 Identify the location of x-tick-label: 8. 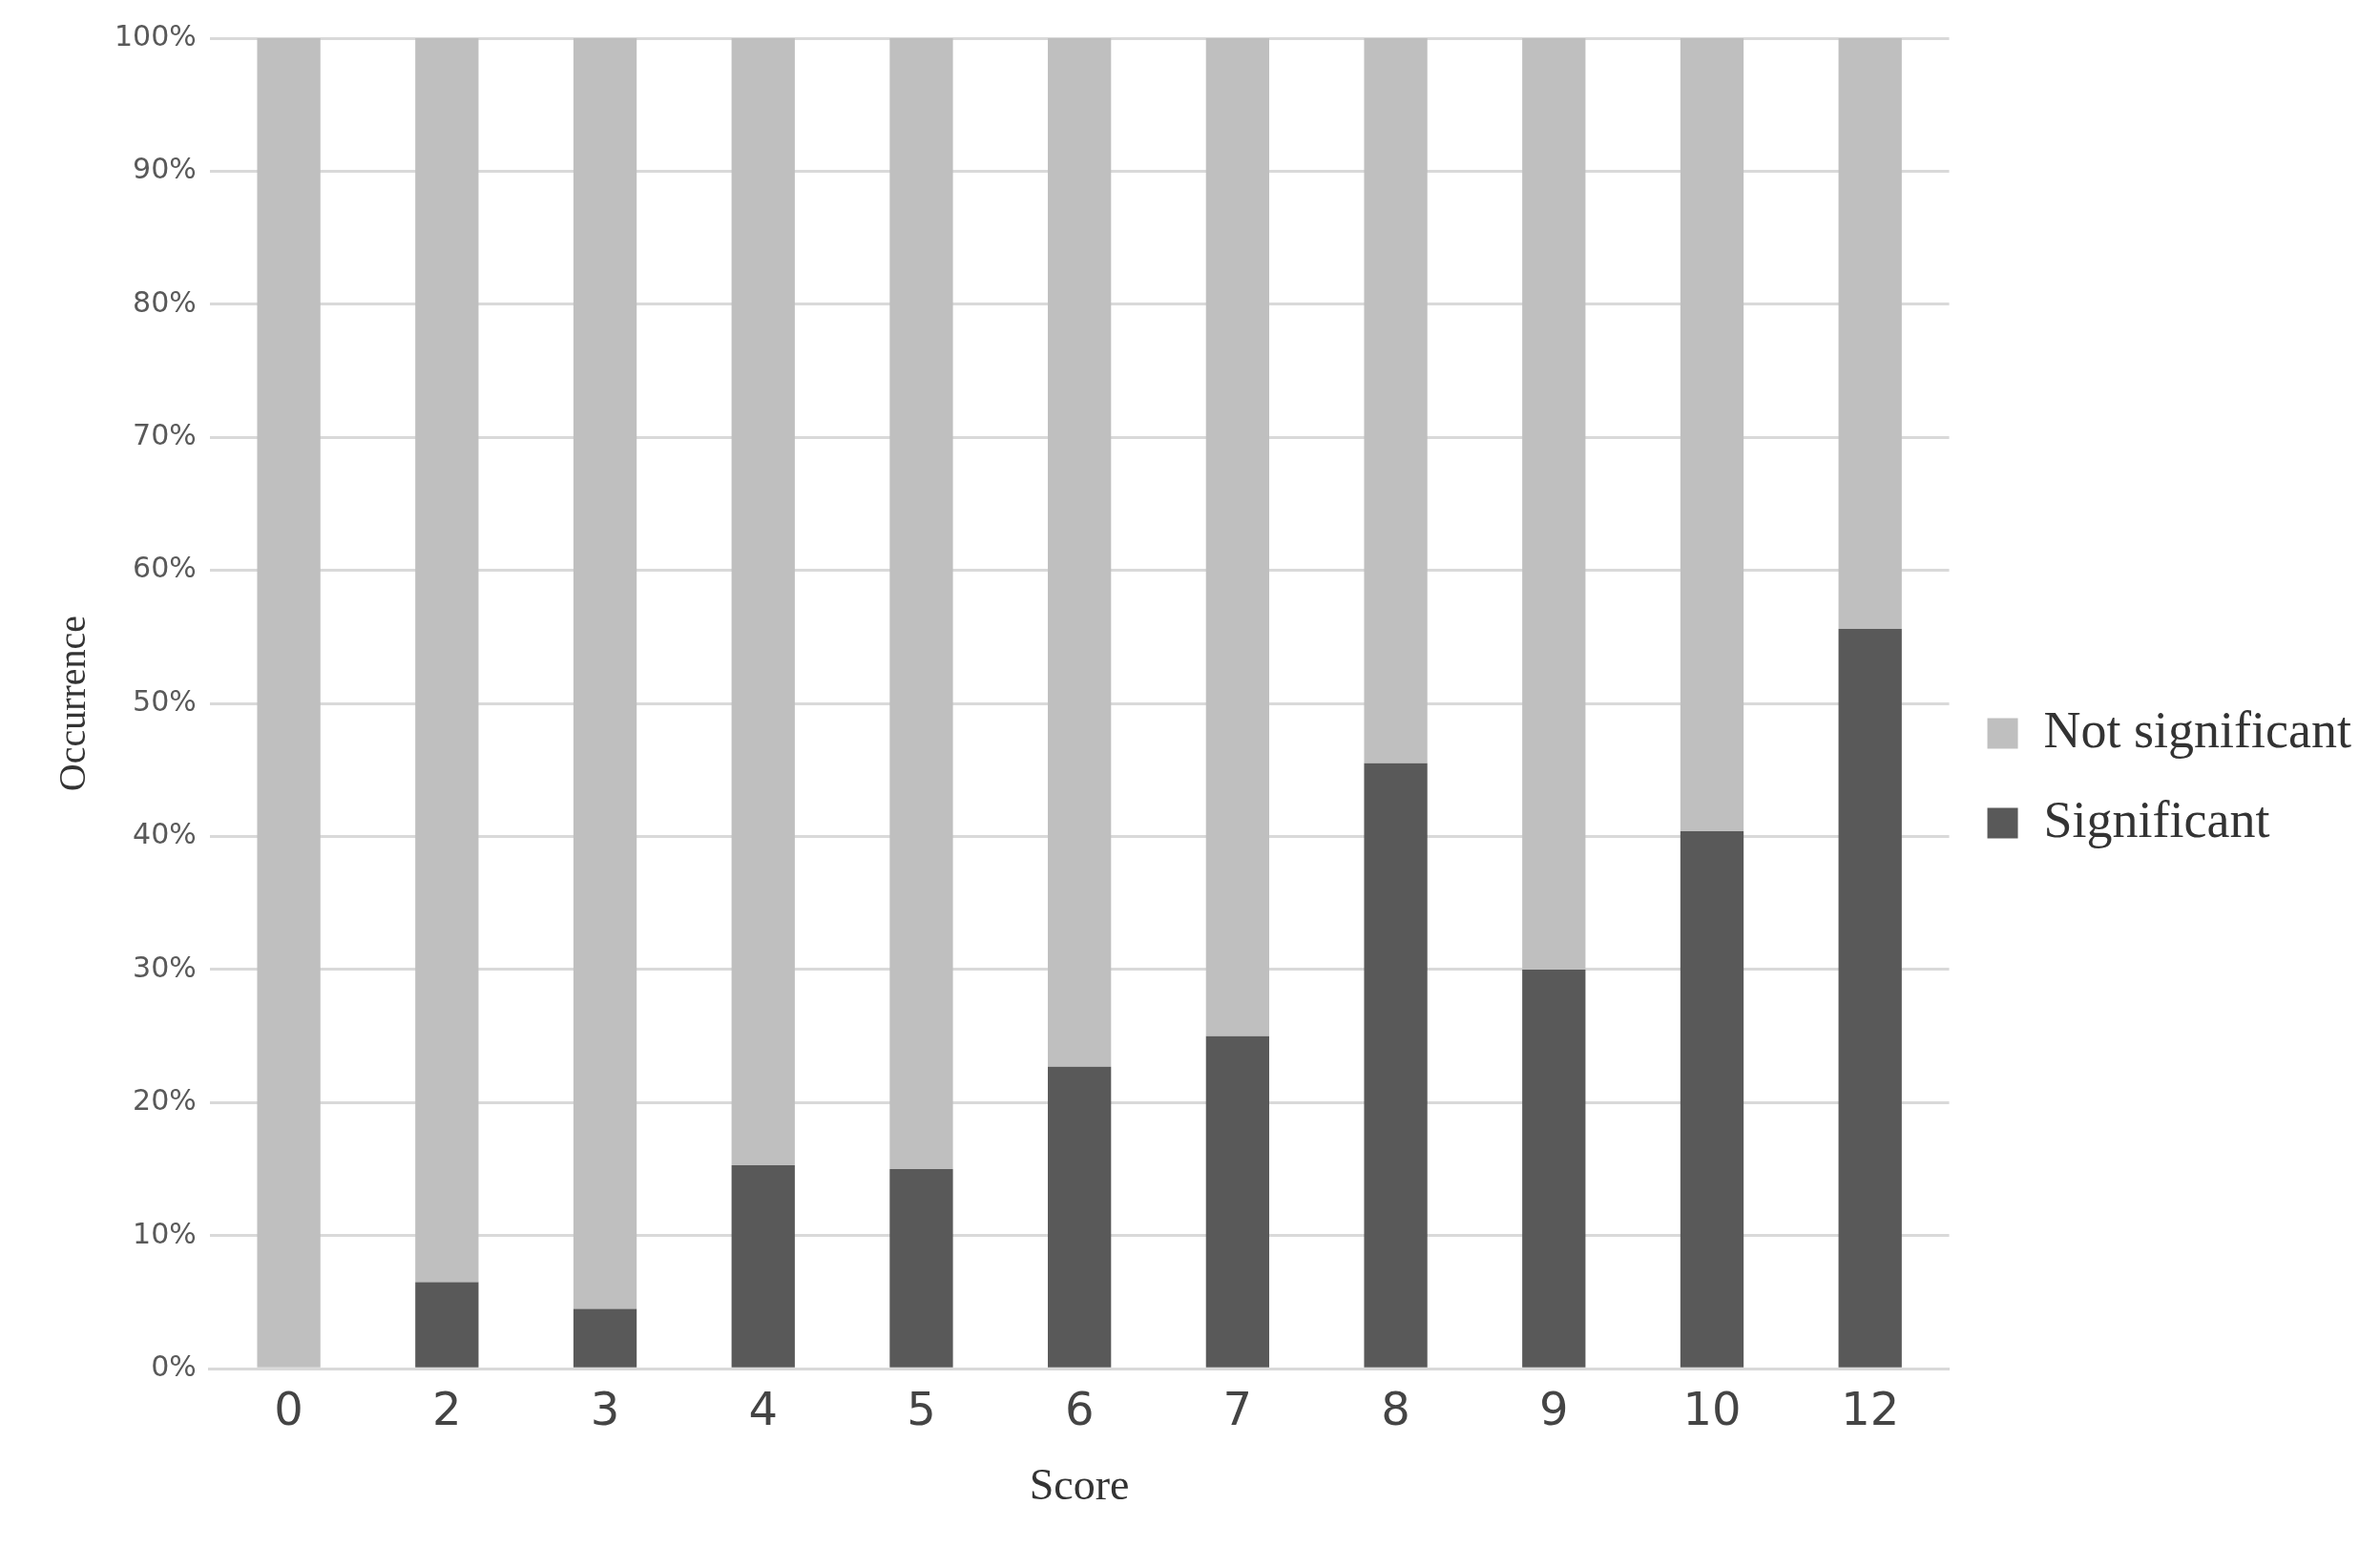
(1395, 1409).